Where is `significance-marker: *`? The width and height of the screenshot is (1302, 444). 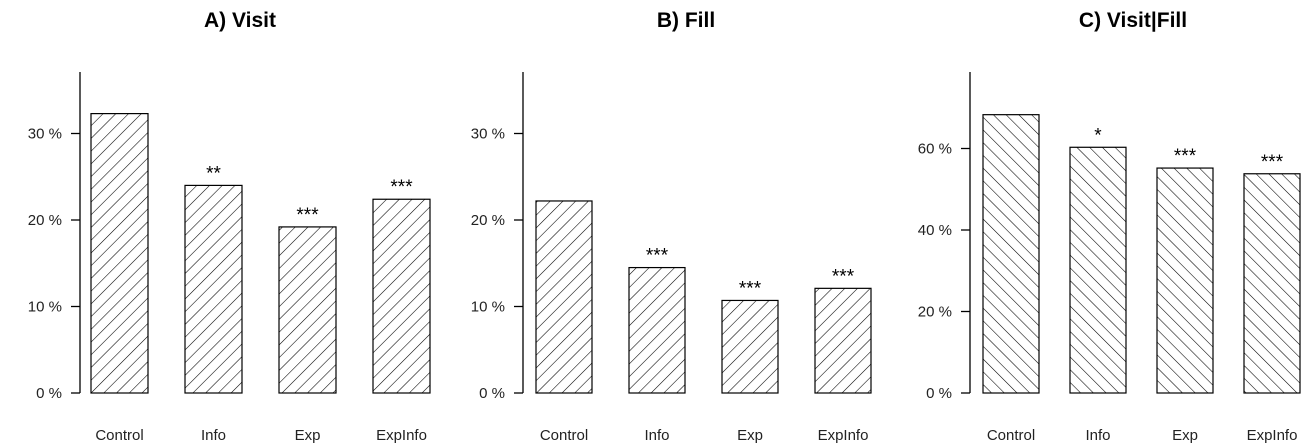
significance-marker: * is located at coordinates (1098, 135).